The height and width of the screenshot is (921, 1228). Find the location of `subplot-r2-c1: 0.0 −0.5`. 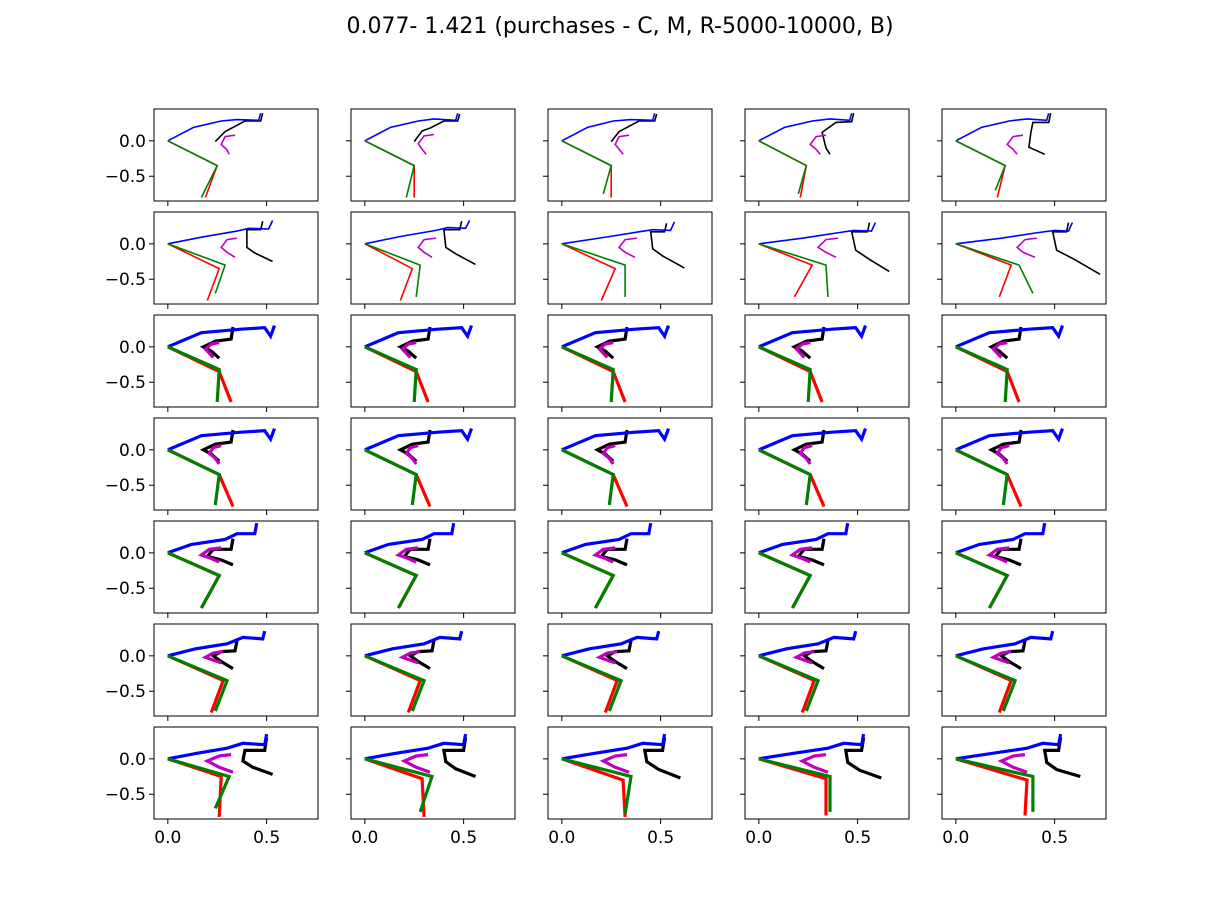

subplot-r2-c1: 0.0 −0.5 is located at coordinates (212, 260).